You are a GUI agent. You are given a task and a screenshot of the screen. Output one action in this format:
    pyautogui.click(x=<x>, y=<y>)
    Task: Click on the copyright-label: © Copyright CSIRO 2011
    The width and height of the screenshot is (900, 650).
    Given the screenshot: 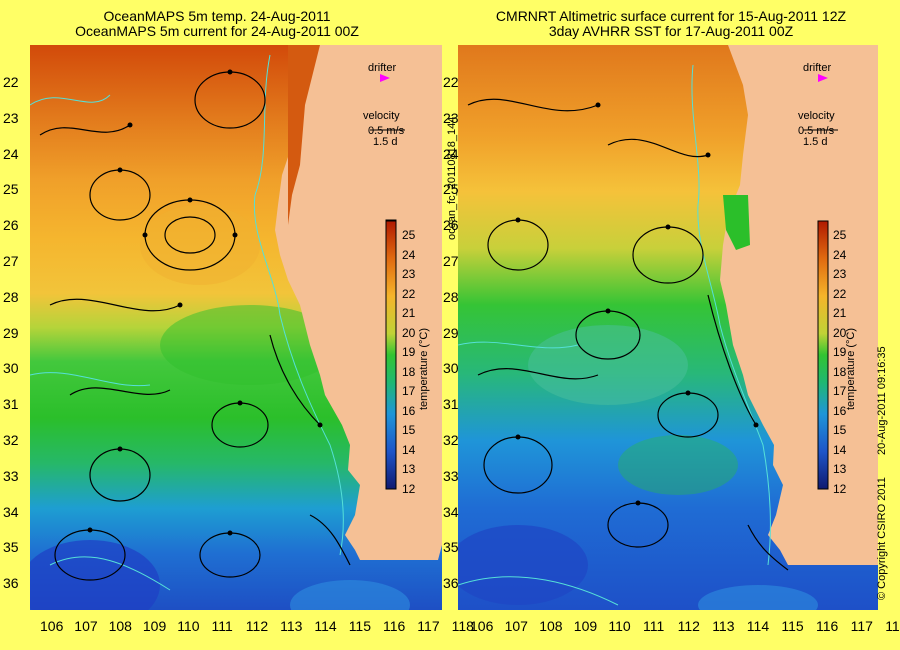 What is the action you would take?
    pyautogui.click(x=882, y=538)
    